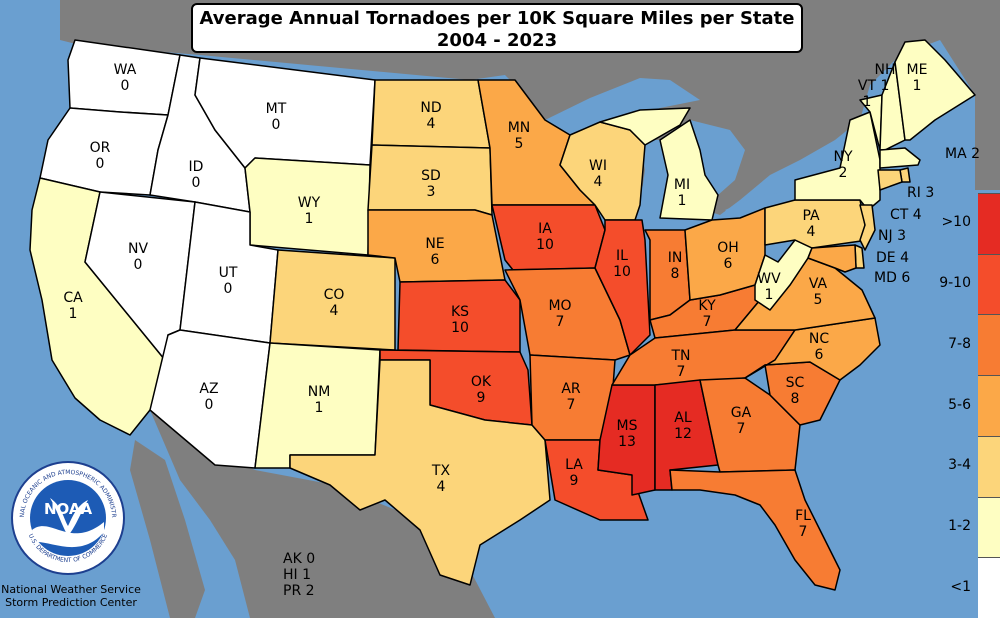 The image size is (1000, 618). What do you see at coordinates (545, 237) in the screenshot?
I see `label-IA: IA 10` at bounding box center [545, 237].